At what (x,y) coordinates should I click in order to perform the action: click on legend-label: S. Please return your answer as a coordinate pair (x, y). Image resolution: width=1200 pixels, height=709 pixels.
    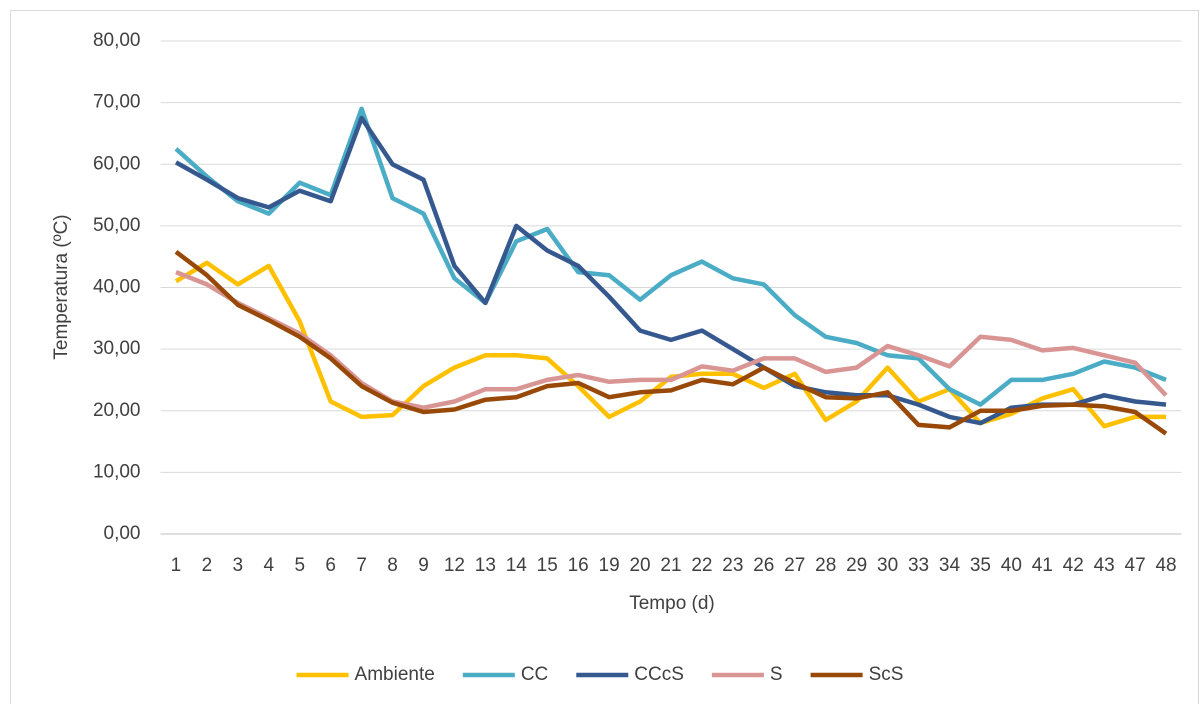
    Looking at the image, I should click on (776, 674).